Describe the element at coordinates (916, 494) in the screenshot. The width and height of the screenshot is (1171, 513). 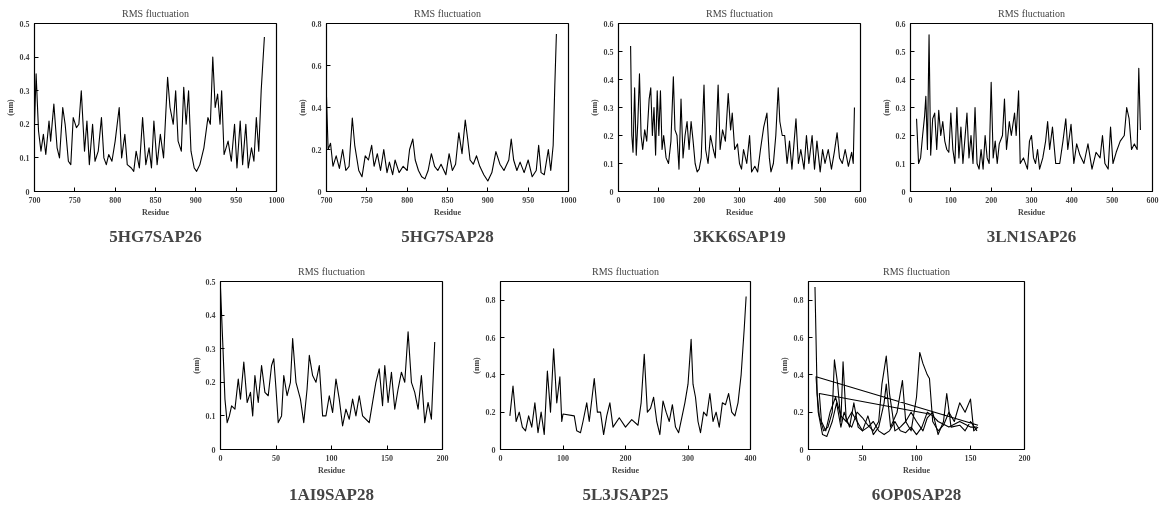
I see `text: 6OP0SAP28` at that location.